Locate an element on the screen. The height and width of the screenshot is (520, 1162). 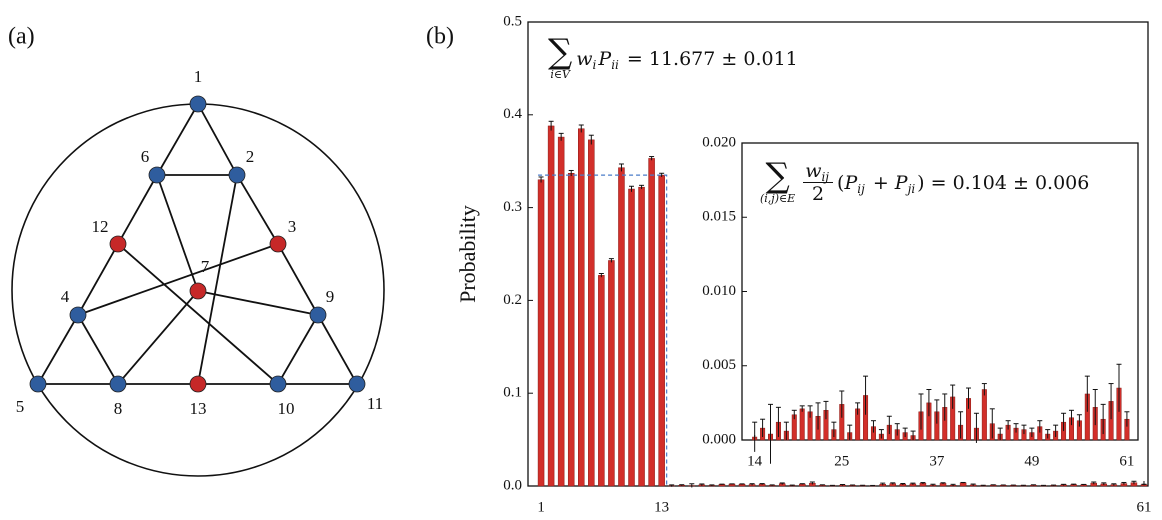
formula-part: ji is located at coordinates (911, 188).